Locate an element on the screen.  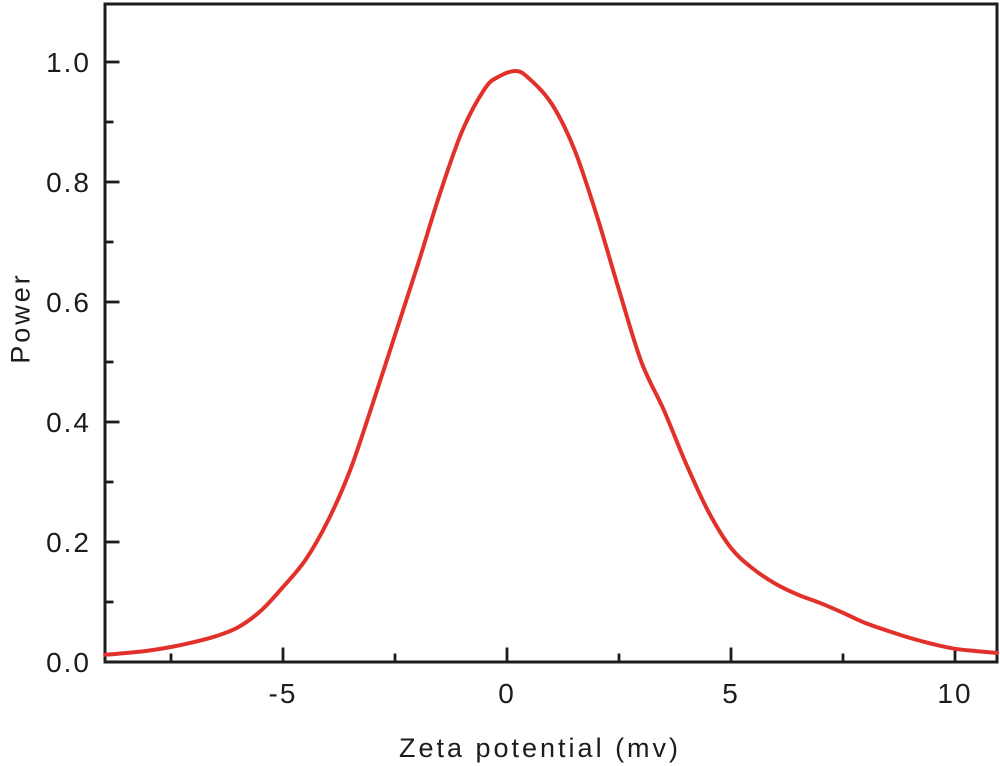
y-tick-label: 0.2 is located at coordinates (68, 542).